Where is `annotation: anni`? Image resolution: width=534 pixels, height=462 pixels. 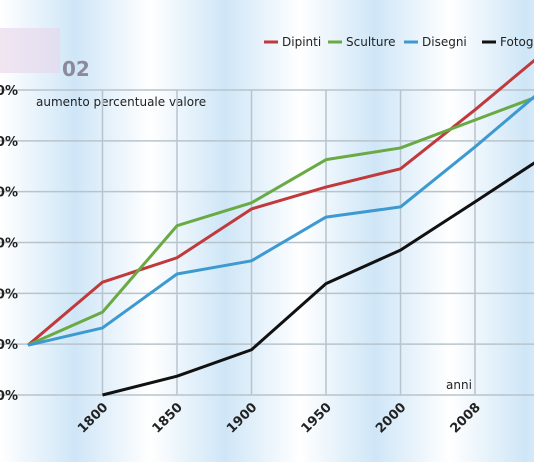
annotation: anni is located at coordinates (459, 385).